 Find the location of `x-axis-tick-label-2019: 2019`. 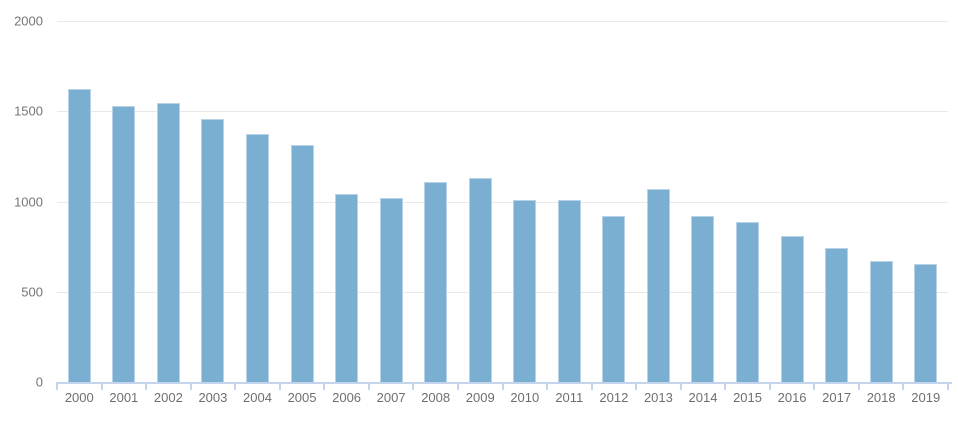

x-axis-tick-label-2019: 2019 is located at coordinates (926, 397).